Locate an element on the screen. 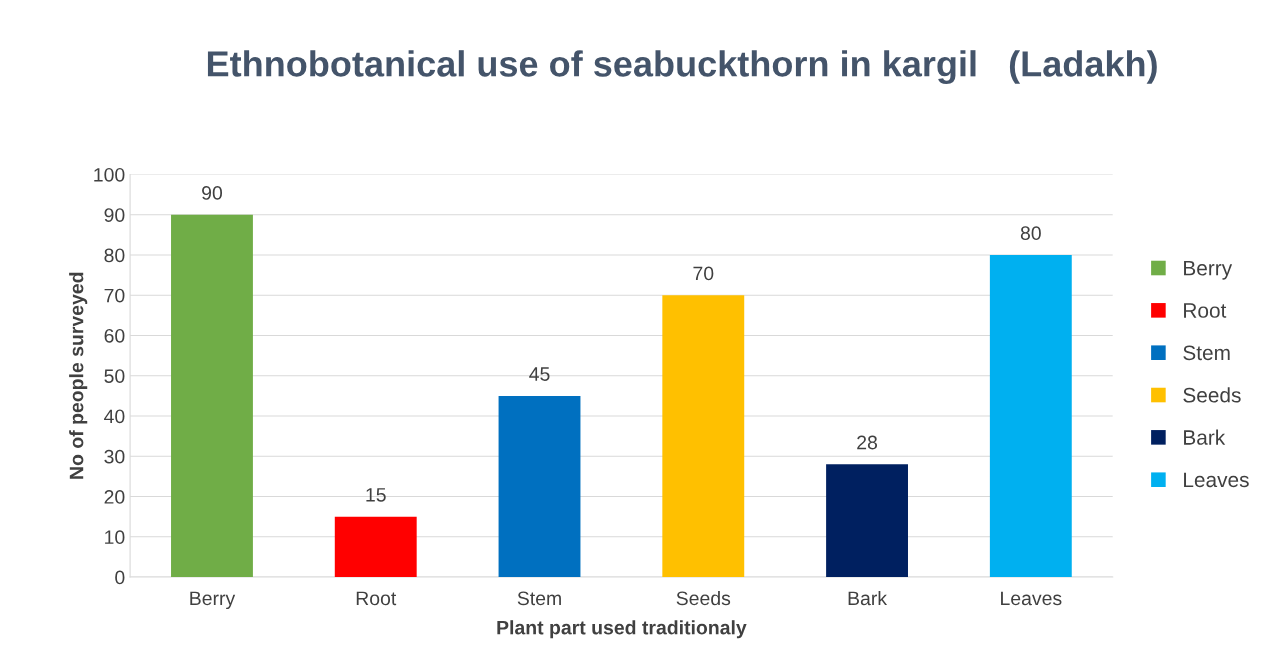 This screenshot has width=1263, height=671. y-tick-label: 100 is located at coordinates (109, 174).